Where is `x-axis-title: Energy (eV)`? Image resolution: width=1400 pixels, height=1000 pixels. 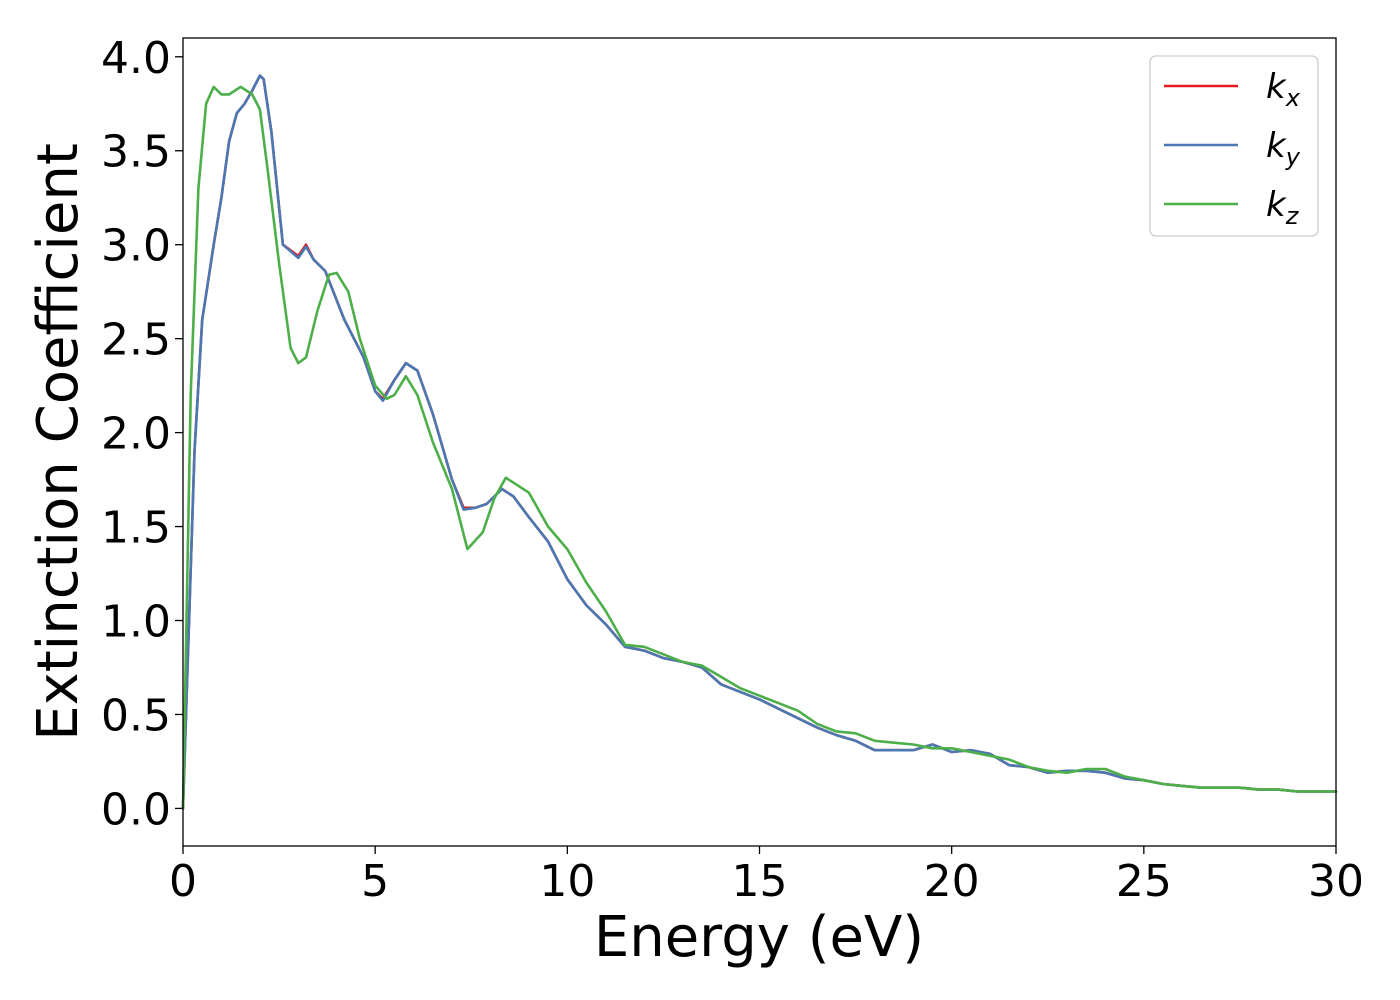 x-axis-title: Energy (eV) is located at coordinates (759, 937).